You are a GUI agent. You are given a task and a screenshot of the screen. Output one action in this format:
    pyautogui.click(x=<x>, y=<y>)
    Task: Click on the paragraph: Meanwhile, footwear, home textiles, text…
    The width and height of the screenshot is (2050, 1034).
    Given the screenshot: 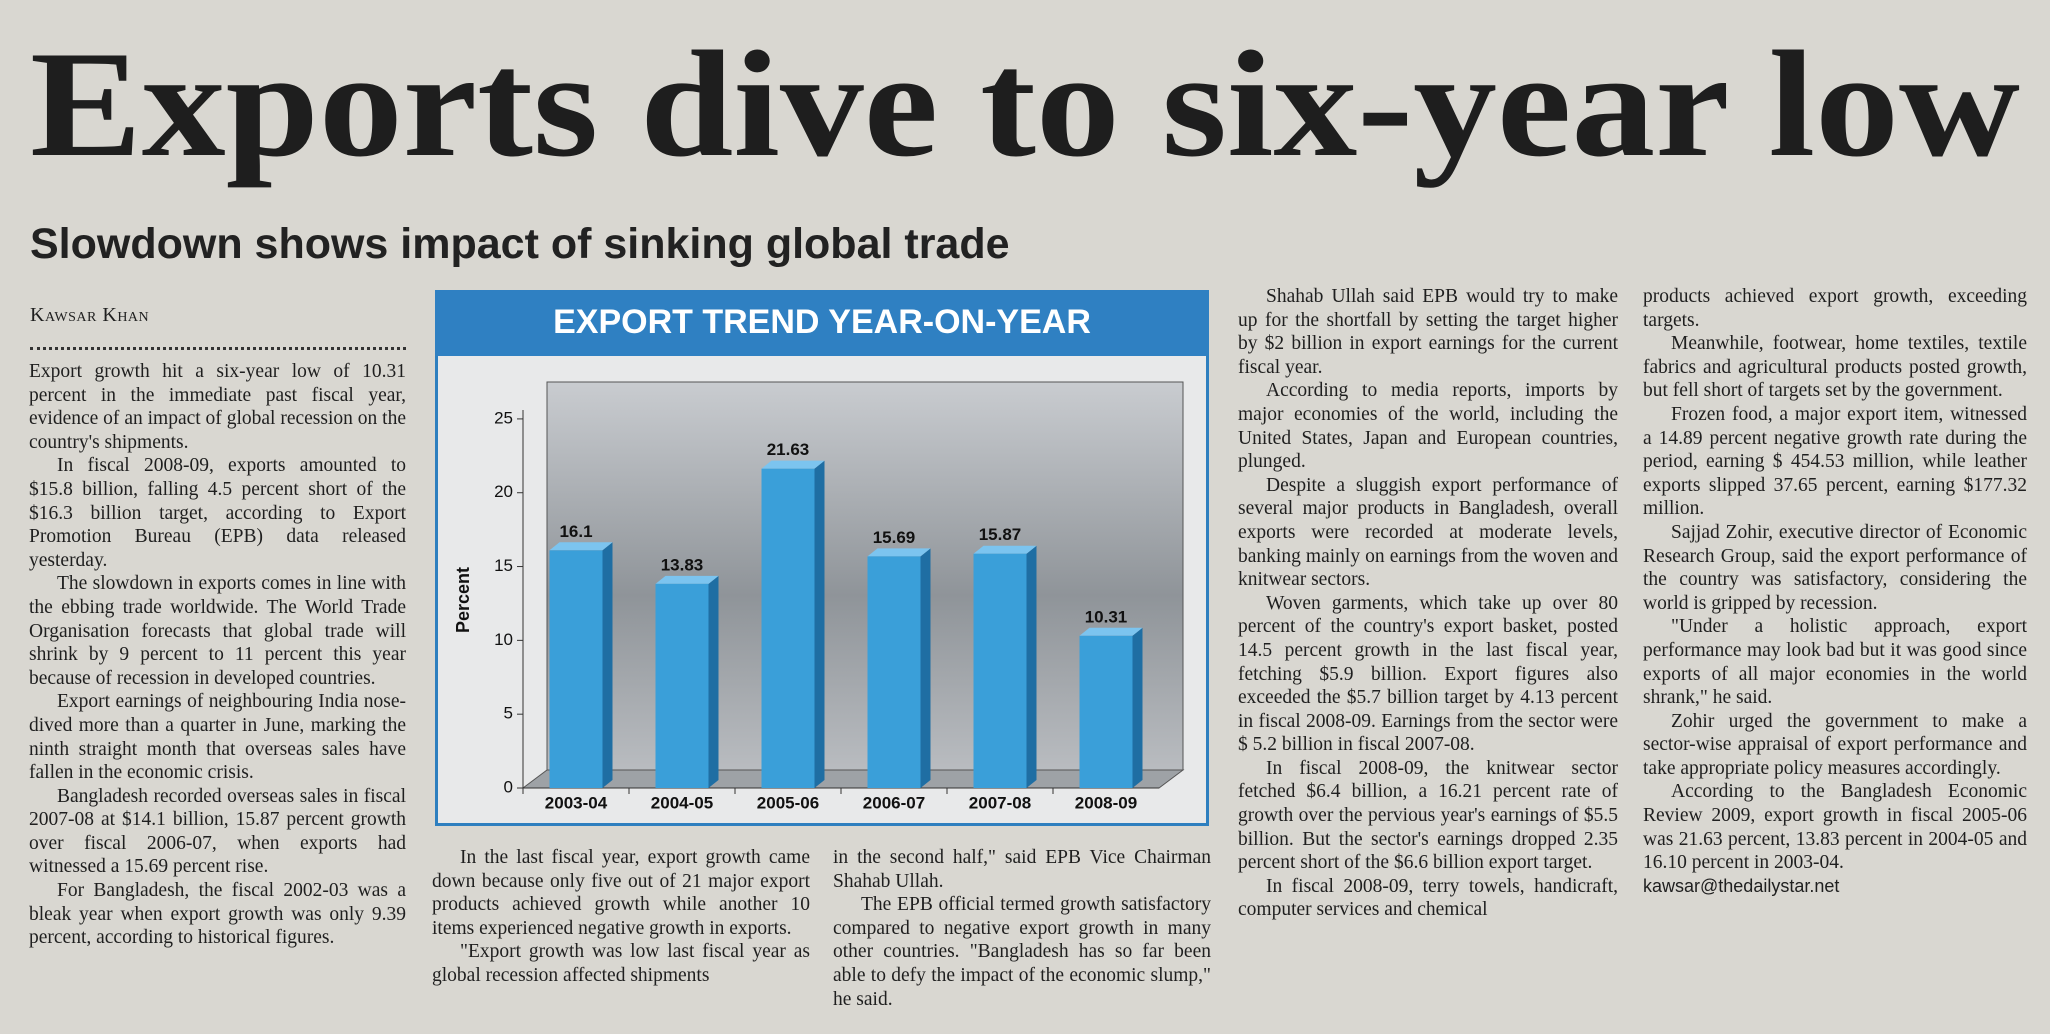 What is the action you would take?
    pyautogui.click(x=1835, y=367)
    